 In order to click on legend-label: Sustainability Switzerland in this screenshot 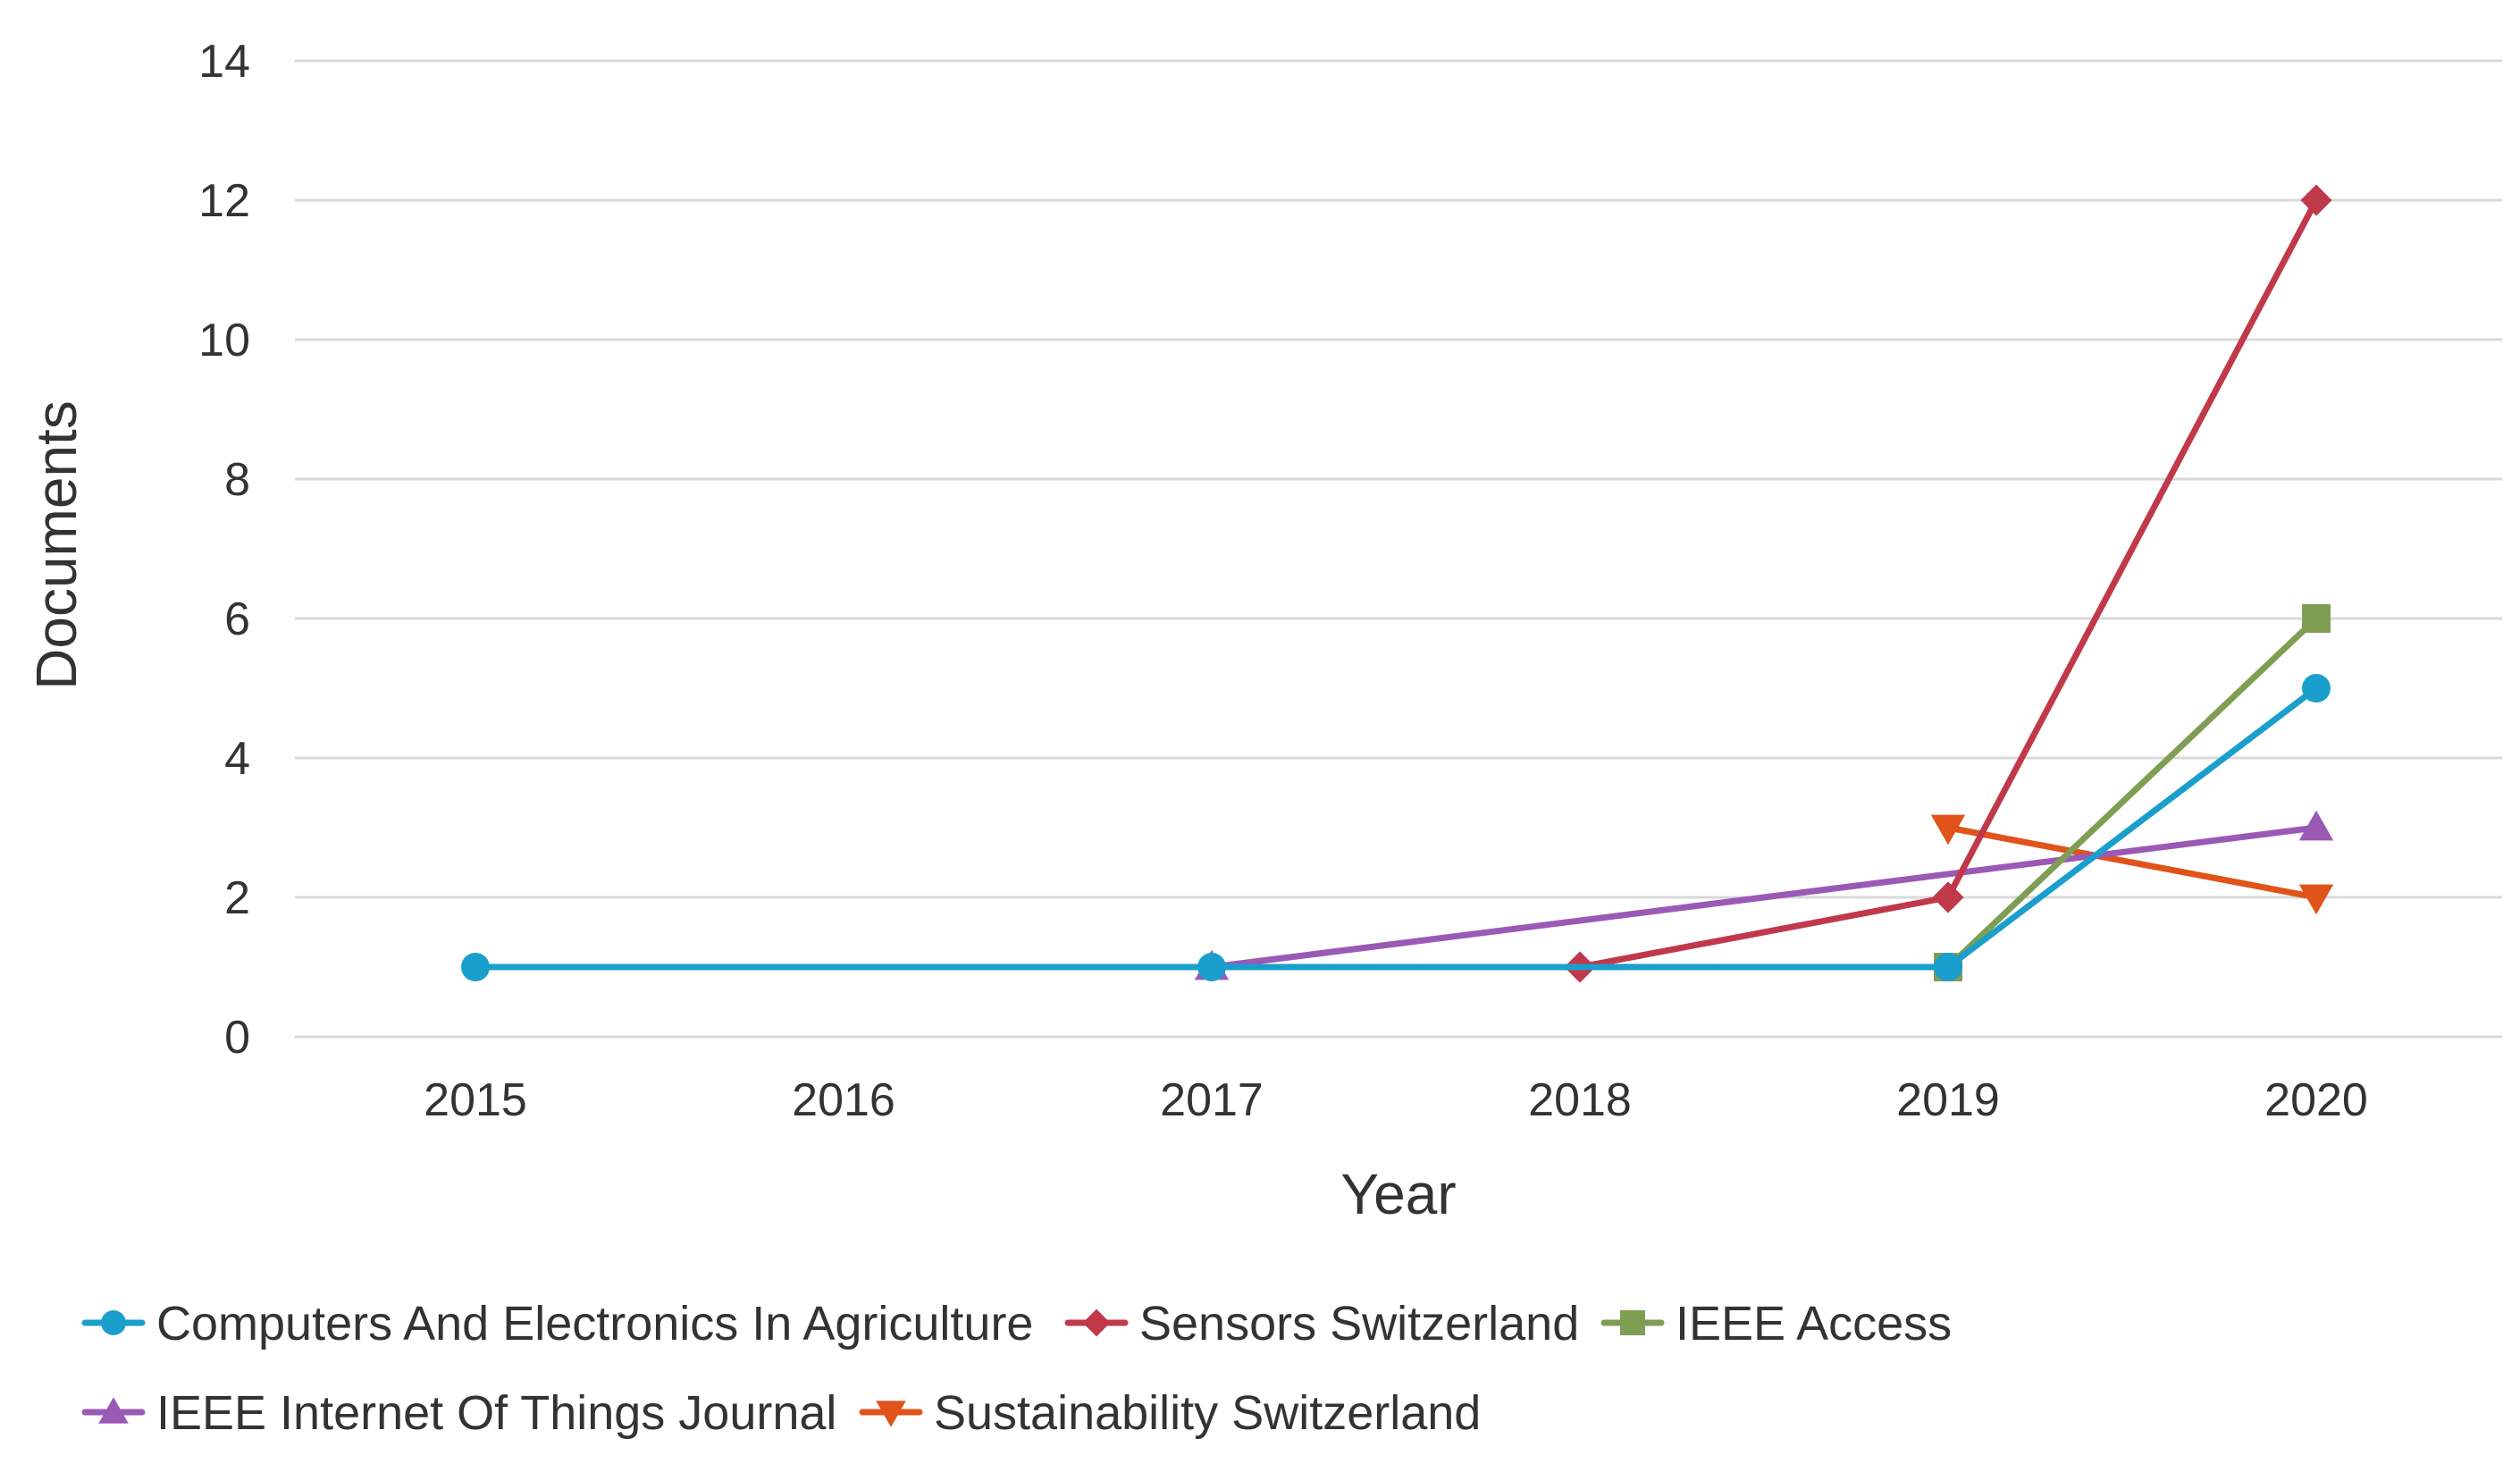, I will do `click(1207, 1413)`.